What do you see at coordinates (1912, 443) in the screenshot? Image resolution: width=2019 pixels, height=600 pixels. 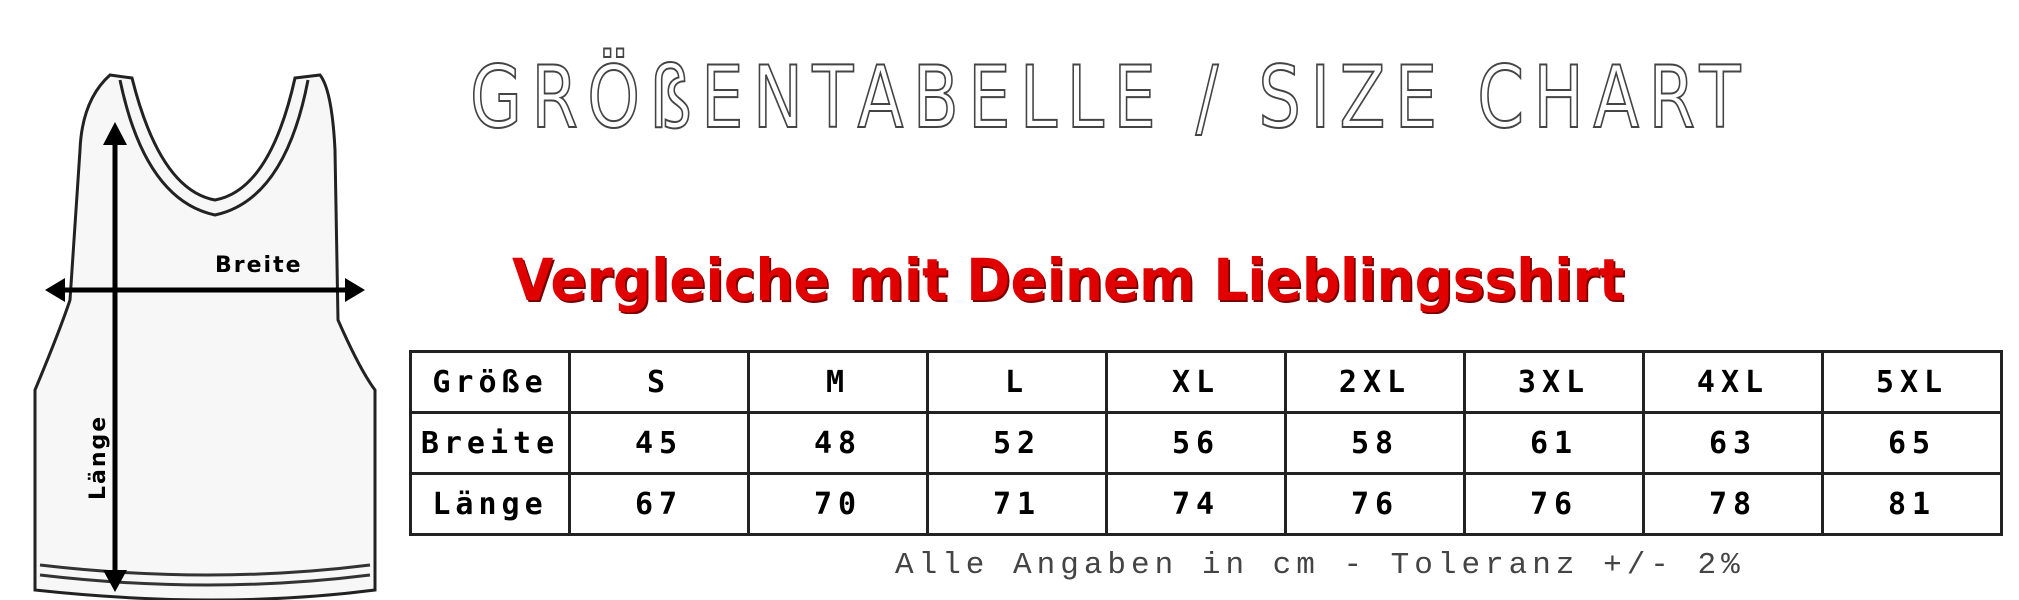 I see `value-cell: 65` at bounding box center [1912, 443].